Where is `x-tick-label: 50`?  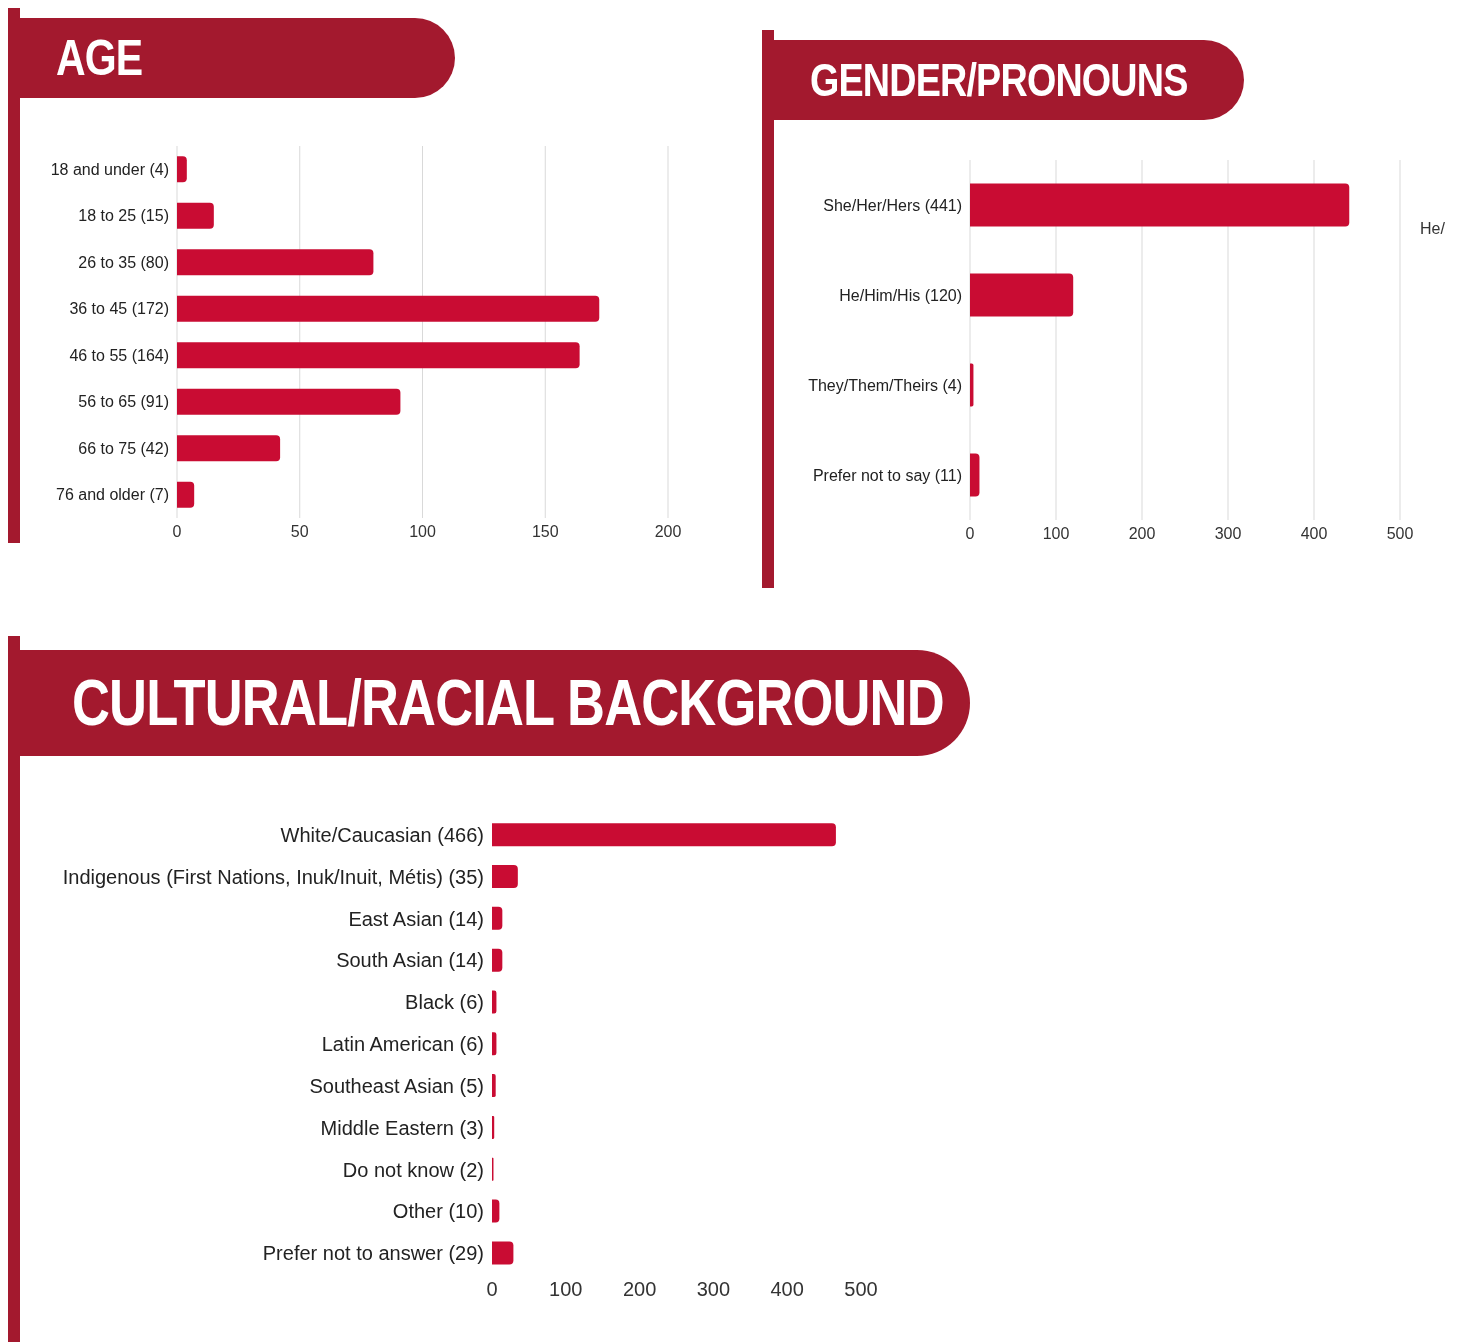 x-tick-label: 50 is located at coordinates (299, 532).